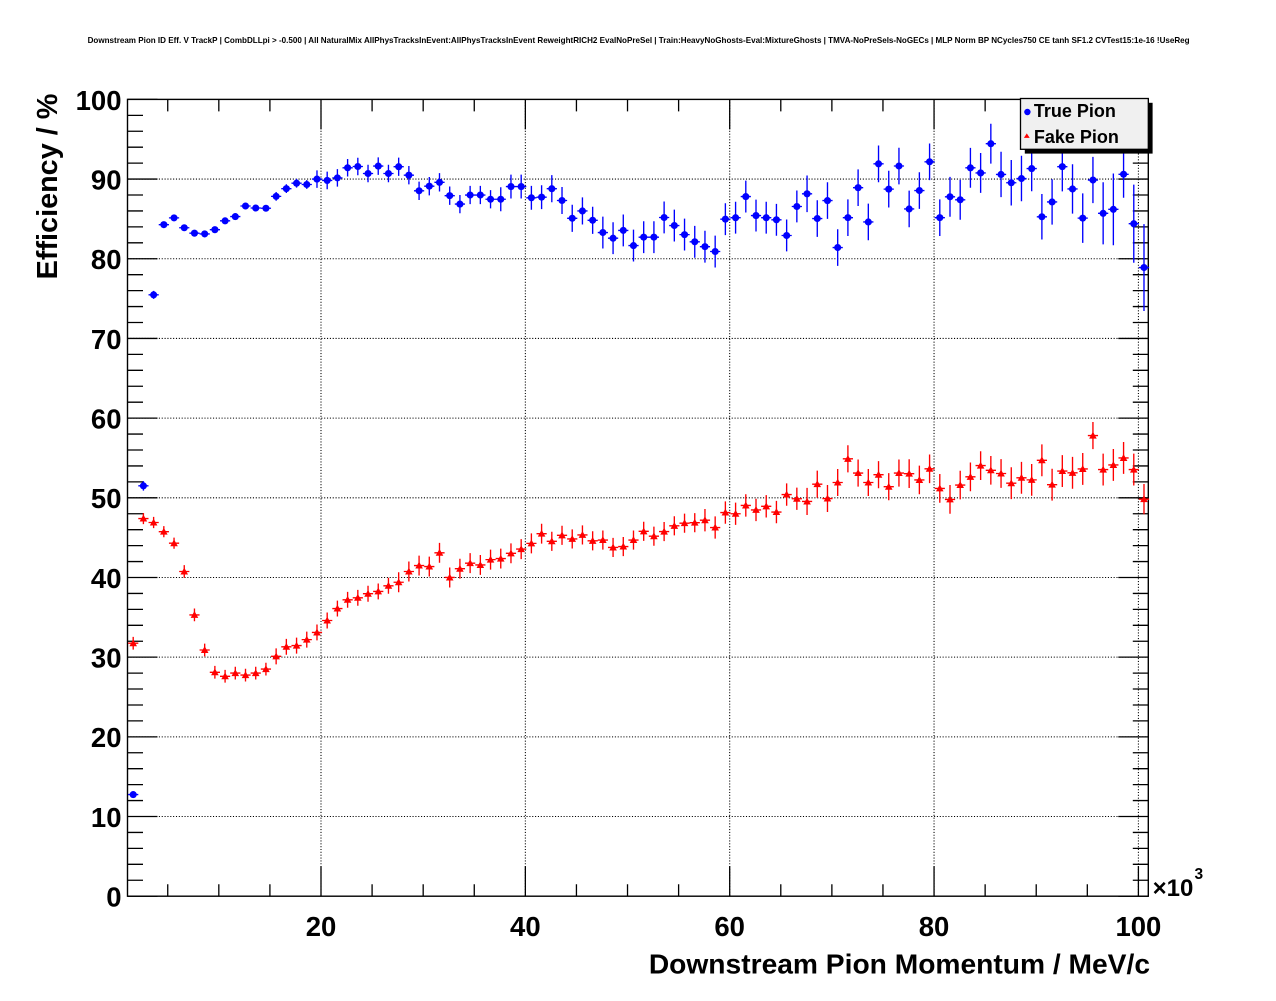 This screenshot has width=1276, height=1001. I want to click on svg-text: True Pion, so click(1075, 111).